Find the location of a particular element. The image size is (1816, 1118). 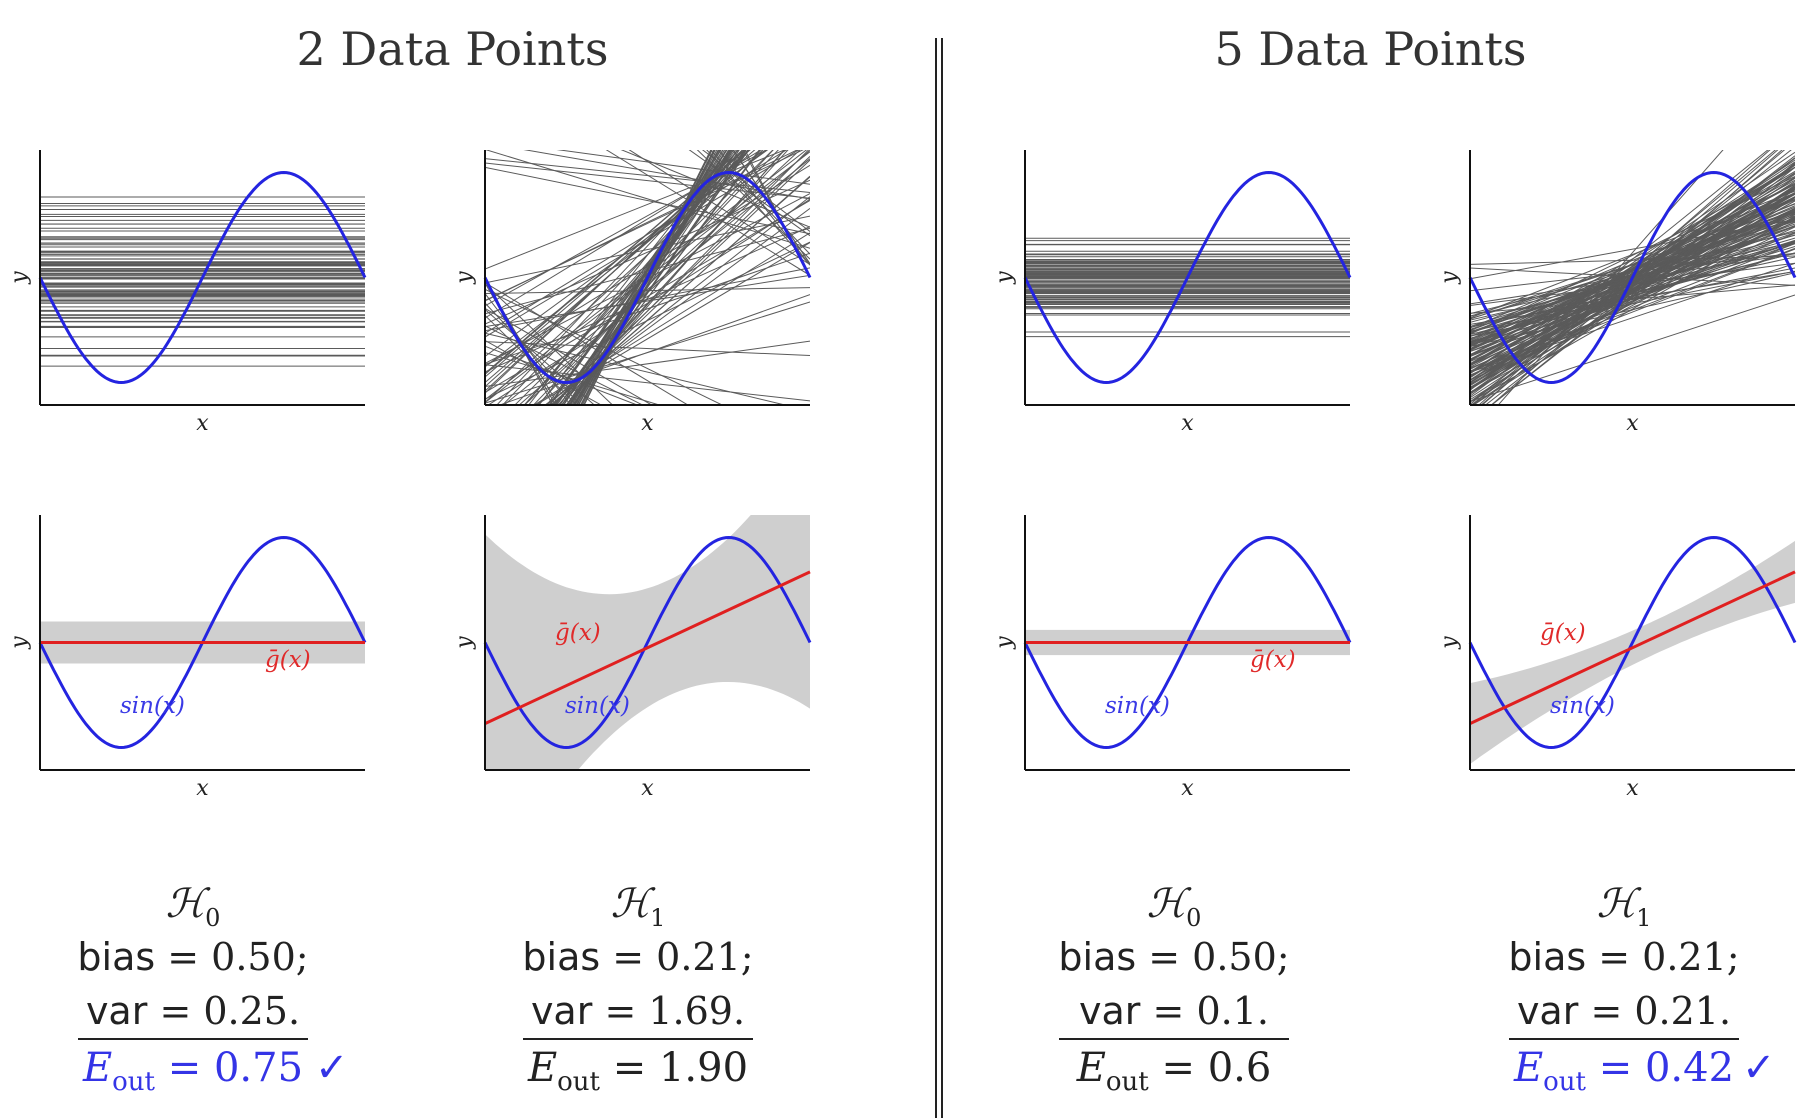

var-value: = 0.21. is located at coordinates (1661, 1011).